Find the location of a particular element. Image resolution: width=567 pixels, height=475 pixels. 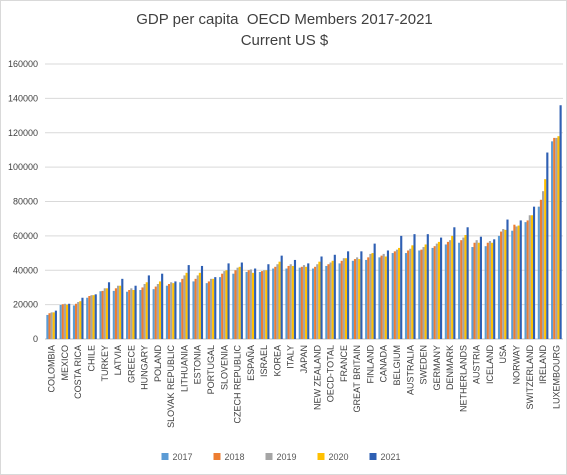

x-tick-label: ISRAEL is located at coordinates (264, 361).